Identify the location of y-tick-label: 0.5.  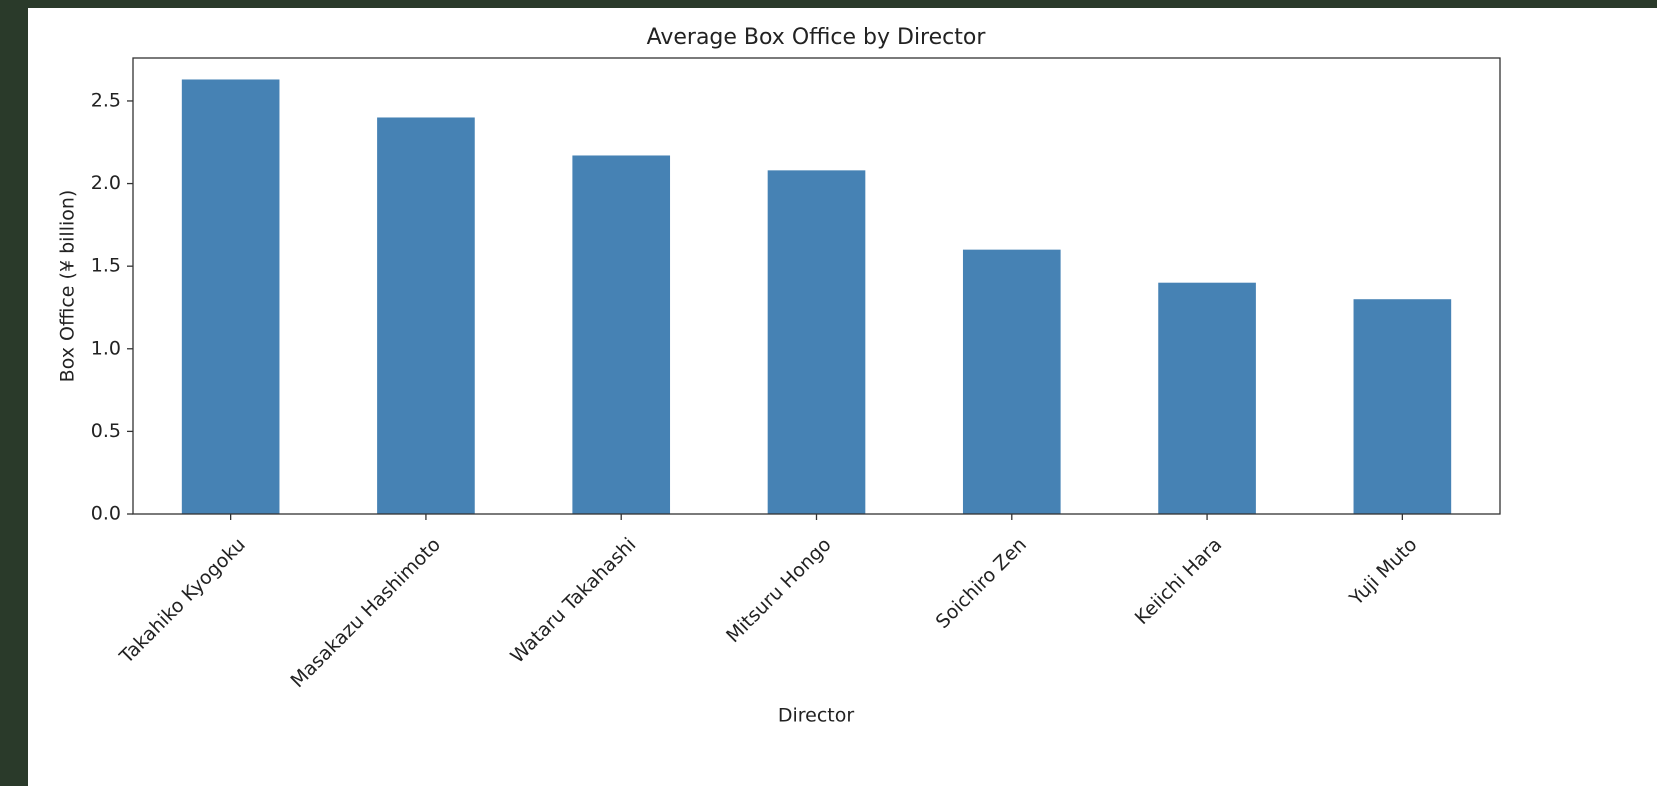
(106, 431).